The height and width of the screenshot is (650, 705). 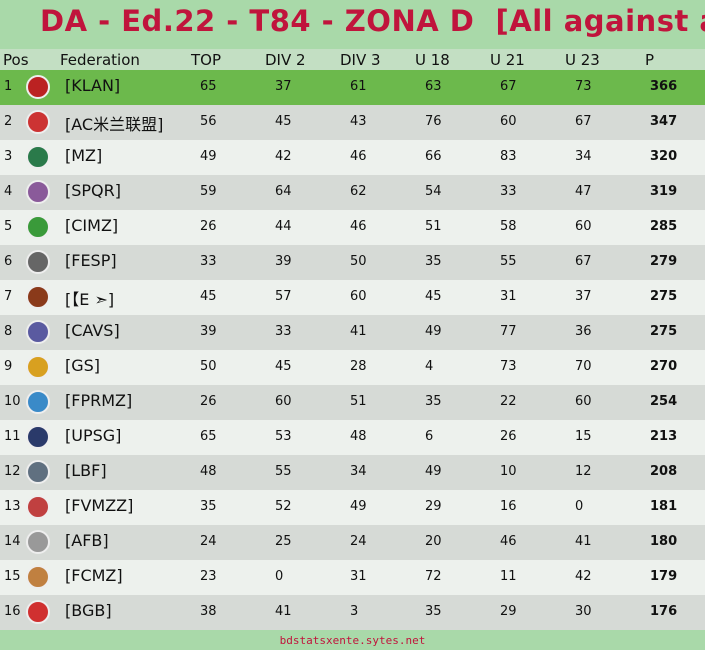 I want to click on column-header: P, so click(x=650, y=60).